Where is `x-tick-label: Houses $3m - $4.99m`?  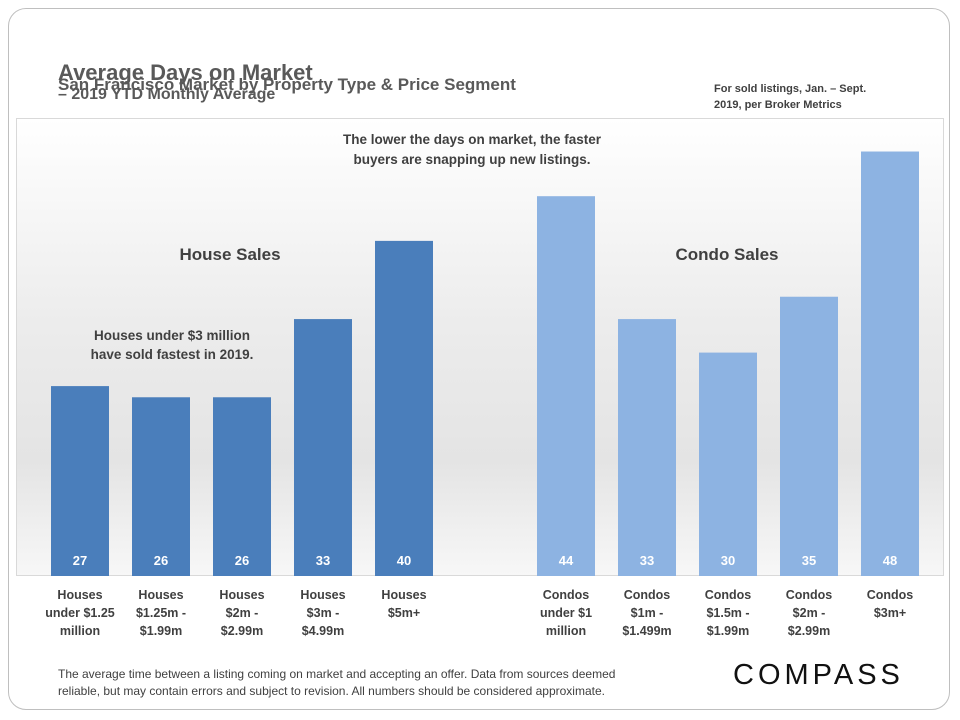
x-tick-label: Houses $3m - $4.99m is located at coordinates (323, 613).